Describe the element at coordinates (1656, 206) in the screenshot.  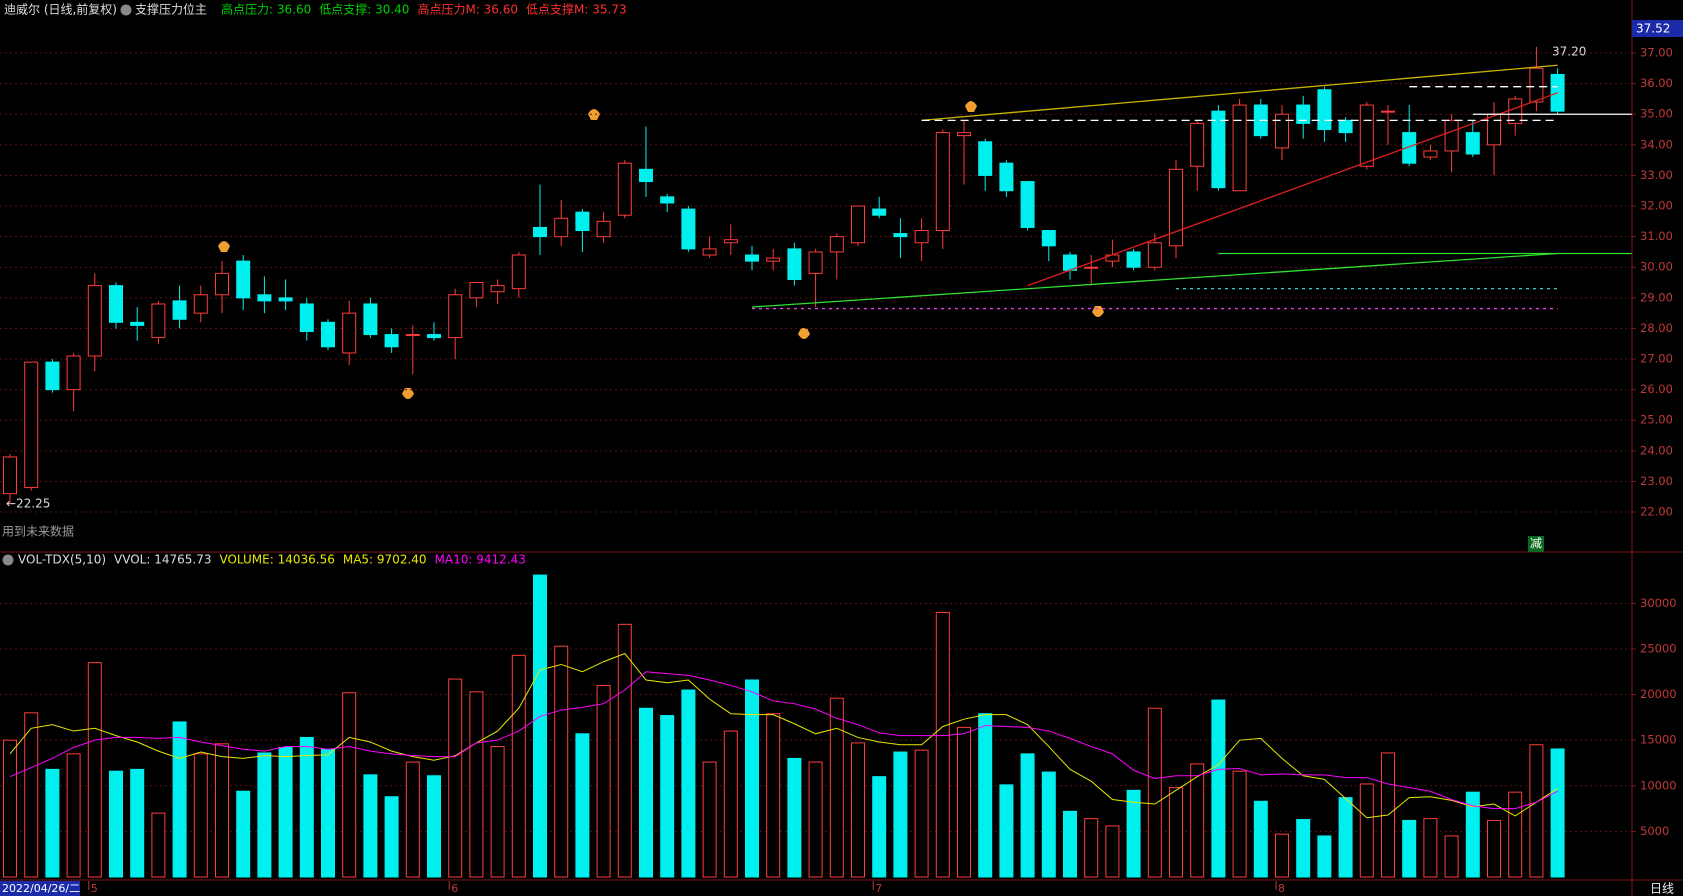
I see `y-tick-label: 32.00` at that location.